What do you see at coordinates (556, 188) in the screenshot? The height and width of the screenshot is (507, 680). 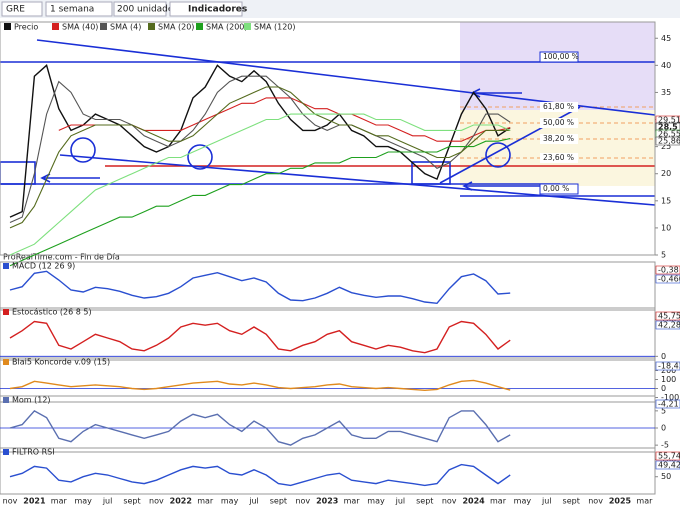 I see `fib-label: 0,00 %` at bounding box center [556, 188].